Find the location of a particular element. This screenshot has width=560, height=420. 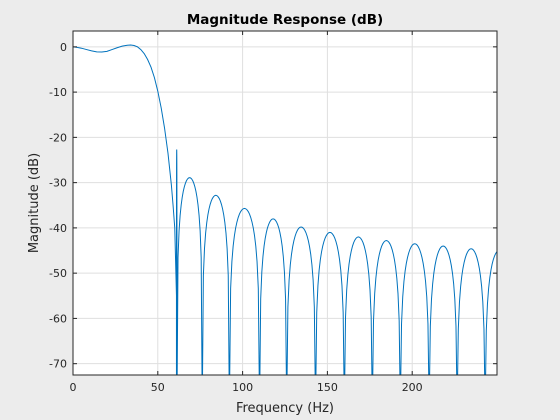

x-tick-label: 100 is located at coordinates (242, 387).